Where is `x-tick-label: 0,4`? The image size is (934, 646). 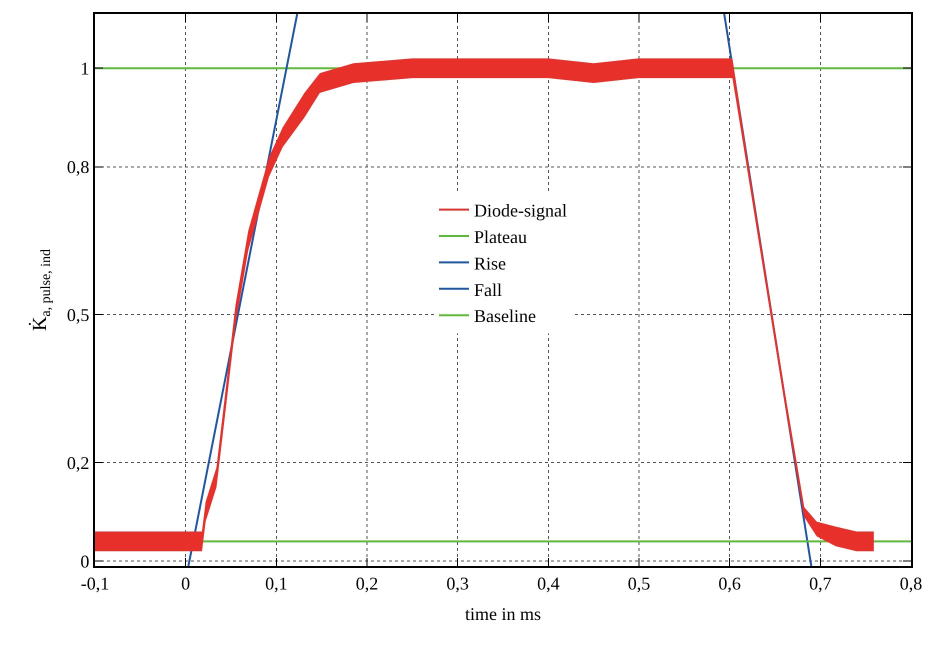
x-tick-label: 0,4 is located at coordinates (548, 584).